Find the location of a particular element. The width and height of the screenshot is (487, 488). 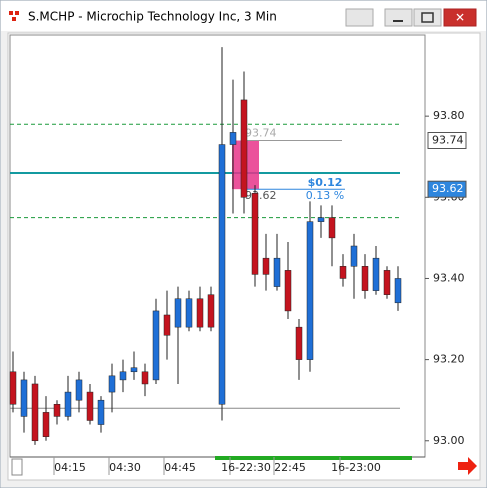

y-tick-label: 93.80 is located at coordinates (449, 115).